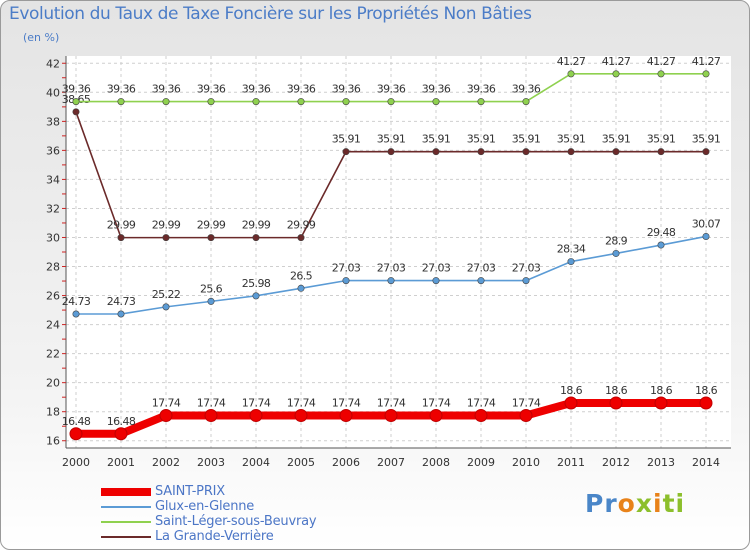 This screenshot has height=550, width=750. I want to click on x-tick-label: 2004, so click(256, 462).